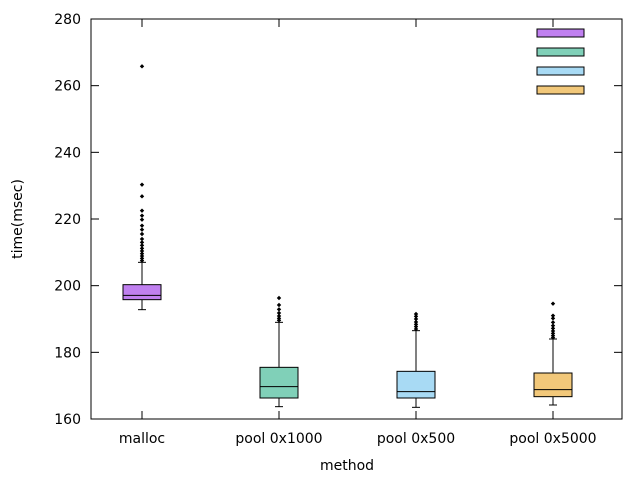 The width and height of the screenshot is (640, 480). I want to click on x-tick-label: pool 0x500, so click(416, 439).